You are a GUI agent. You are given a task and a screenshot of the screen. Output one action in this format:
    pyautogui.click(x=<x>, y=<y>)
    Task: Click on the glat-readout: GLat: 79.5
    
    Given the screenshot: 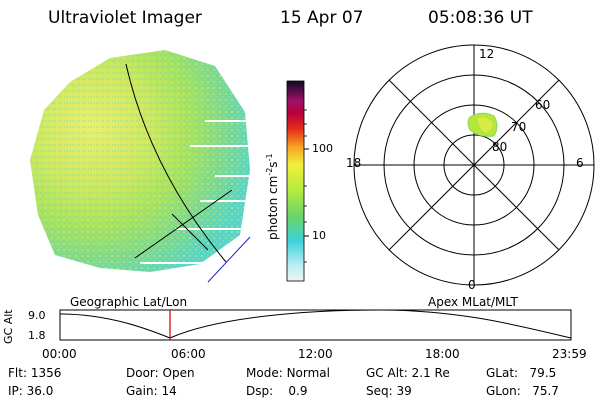 What is the action you would take?
    pyautogui.click(x=521, y=373)
    